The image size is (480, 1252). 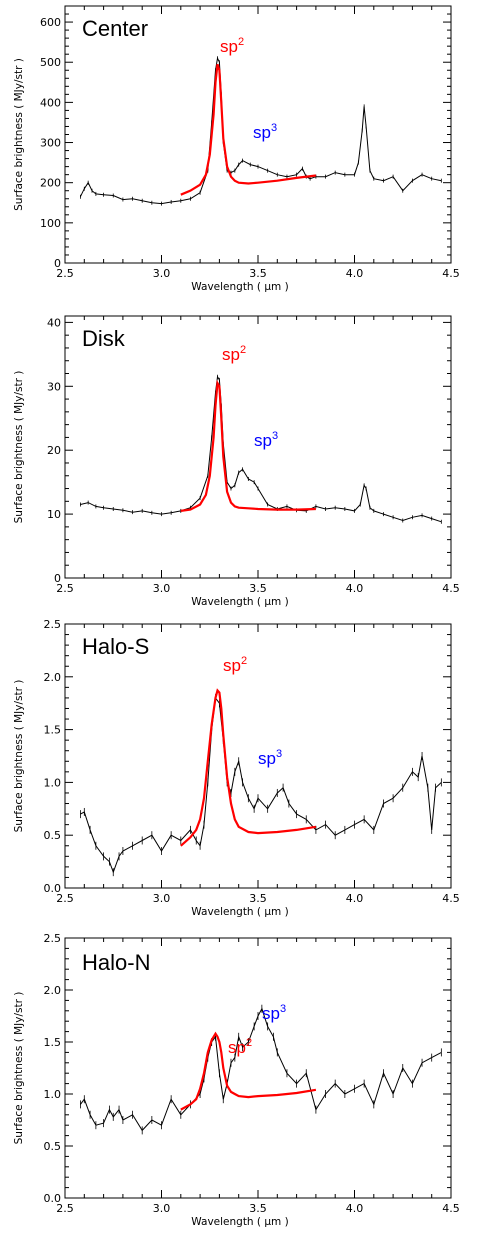 I want to click on y-tick-label: 10, so click(x=54, y=514).